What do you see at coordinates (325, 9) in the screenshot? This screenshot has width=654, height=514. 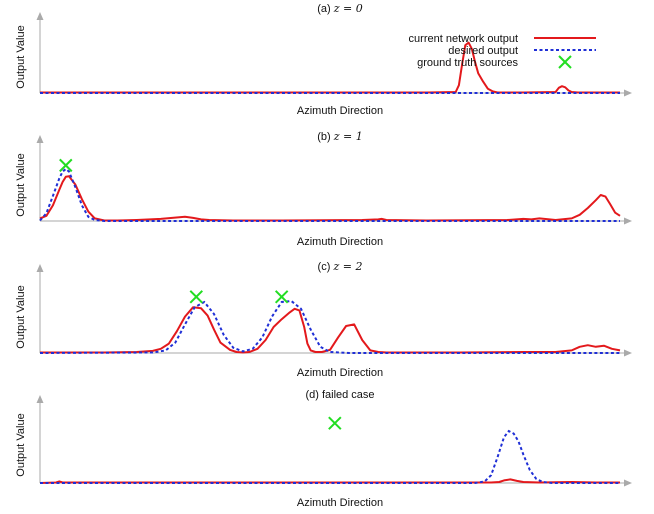 I see `panel-title-prefix: (a)` at bounding box center [325, 9].